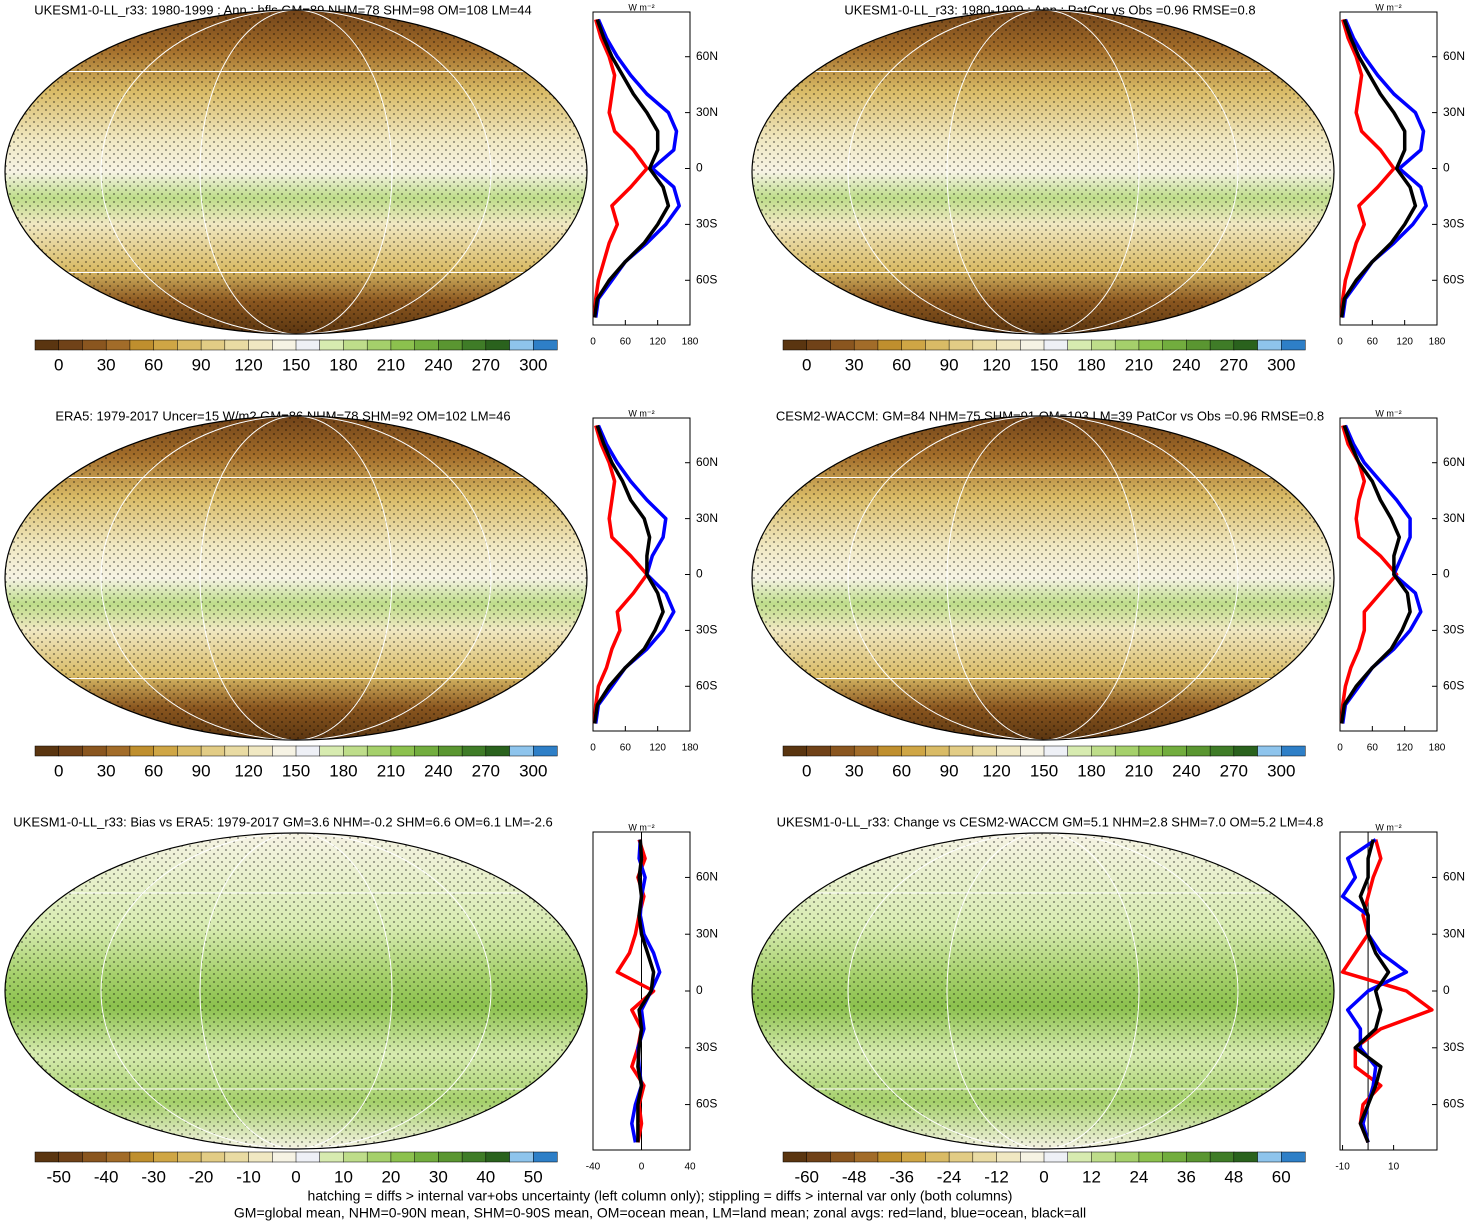  Describe the element at coordinates (390, 1176) in the screenshot. I see `colorbar-label: 20` at that location.